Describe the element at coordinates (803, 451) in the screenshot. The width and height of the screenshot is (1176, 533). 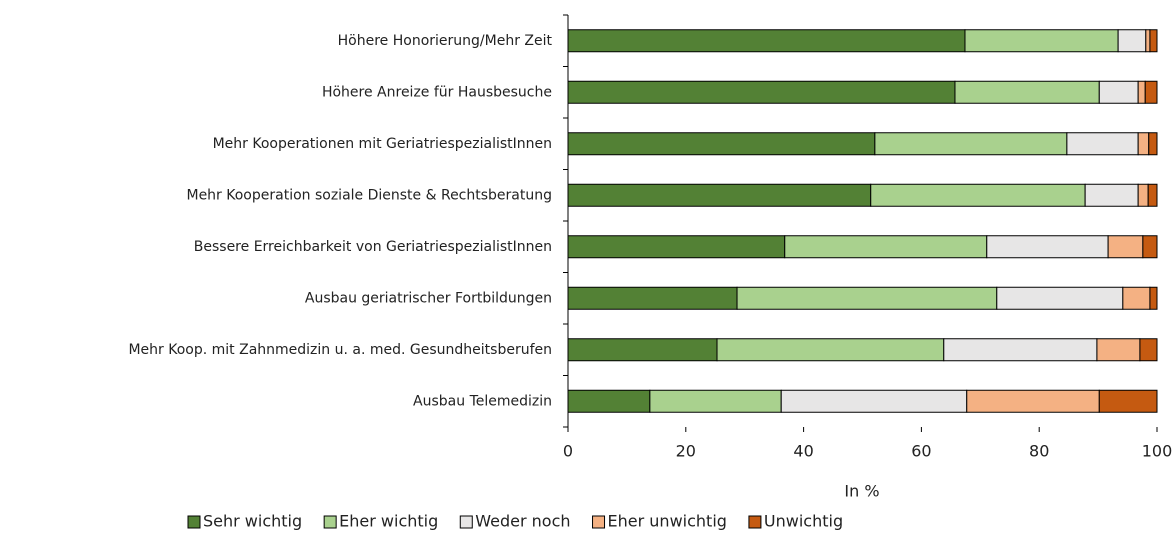
I see `x-tick-label: 40` at that location.